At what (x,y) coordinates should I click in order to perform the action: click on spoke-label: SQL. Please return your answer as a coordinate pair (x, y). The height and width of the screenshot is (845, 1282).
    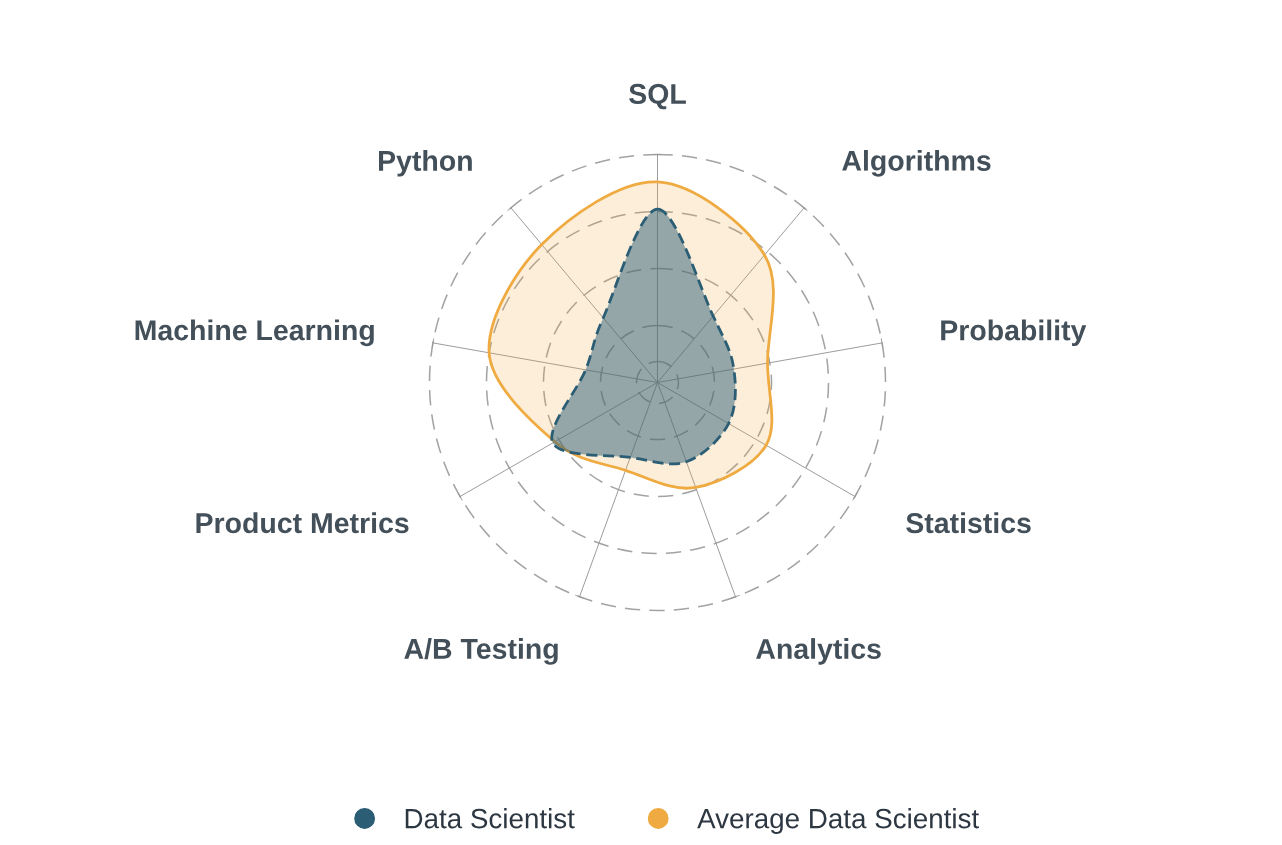
    Looking at the image, I should click on (657, 96).